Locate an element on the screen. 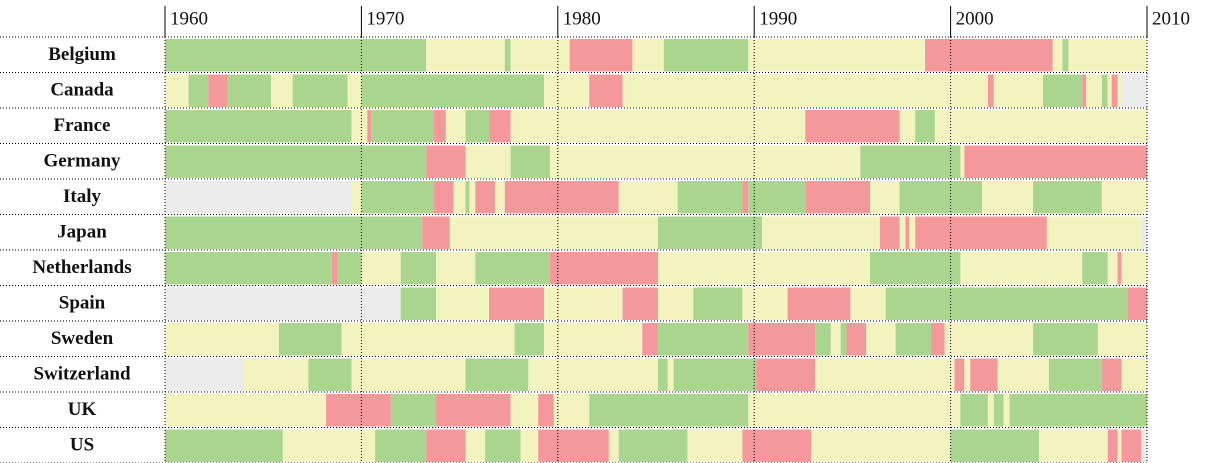  row-label: Switzerland is located at coordinates (82, 374).